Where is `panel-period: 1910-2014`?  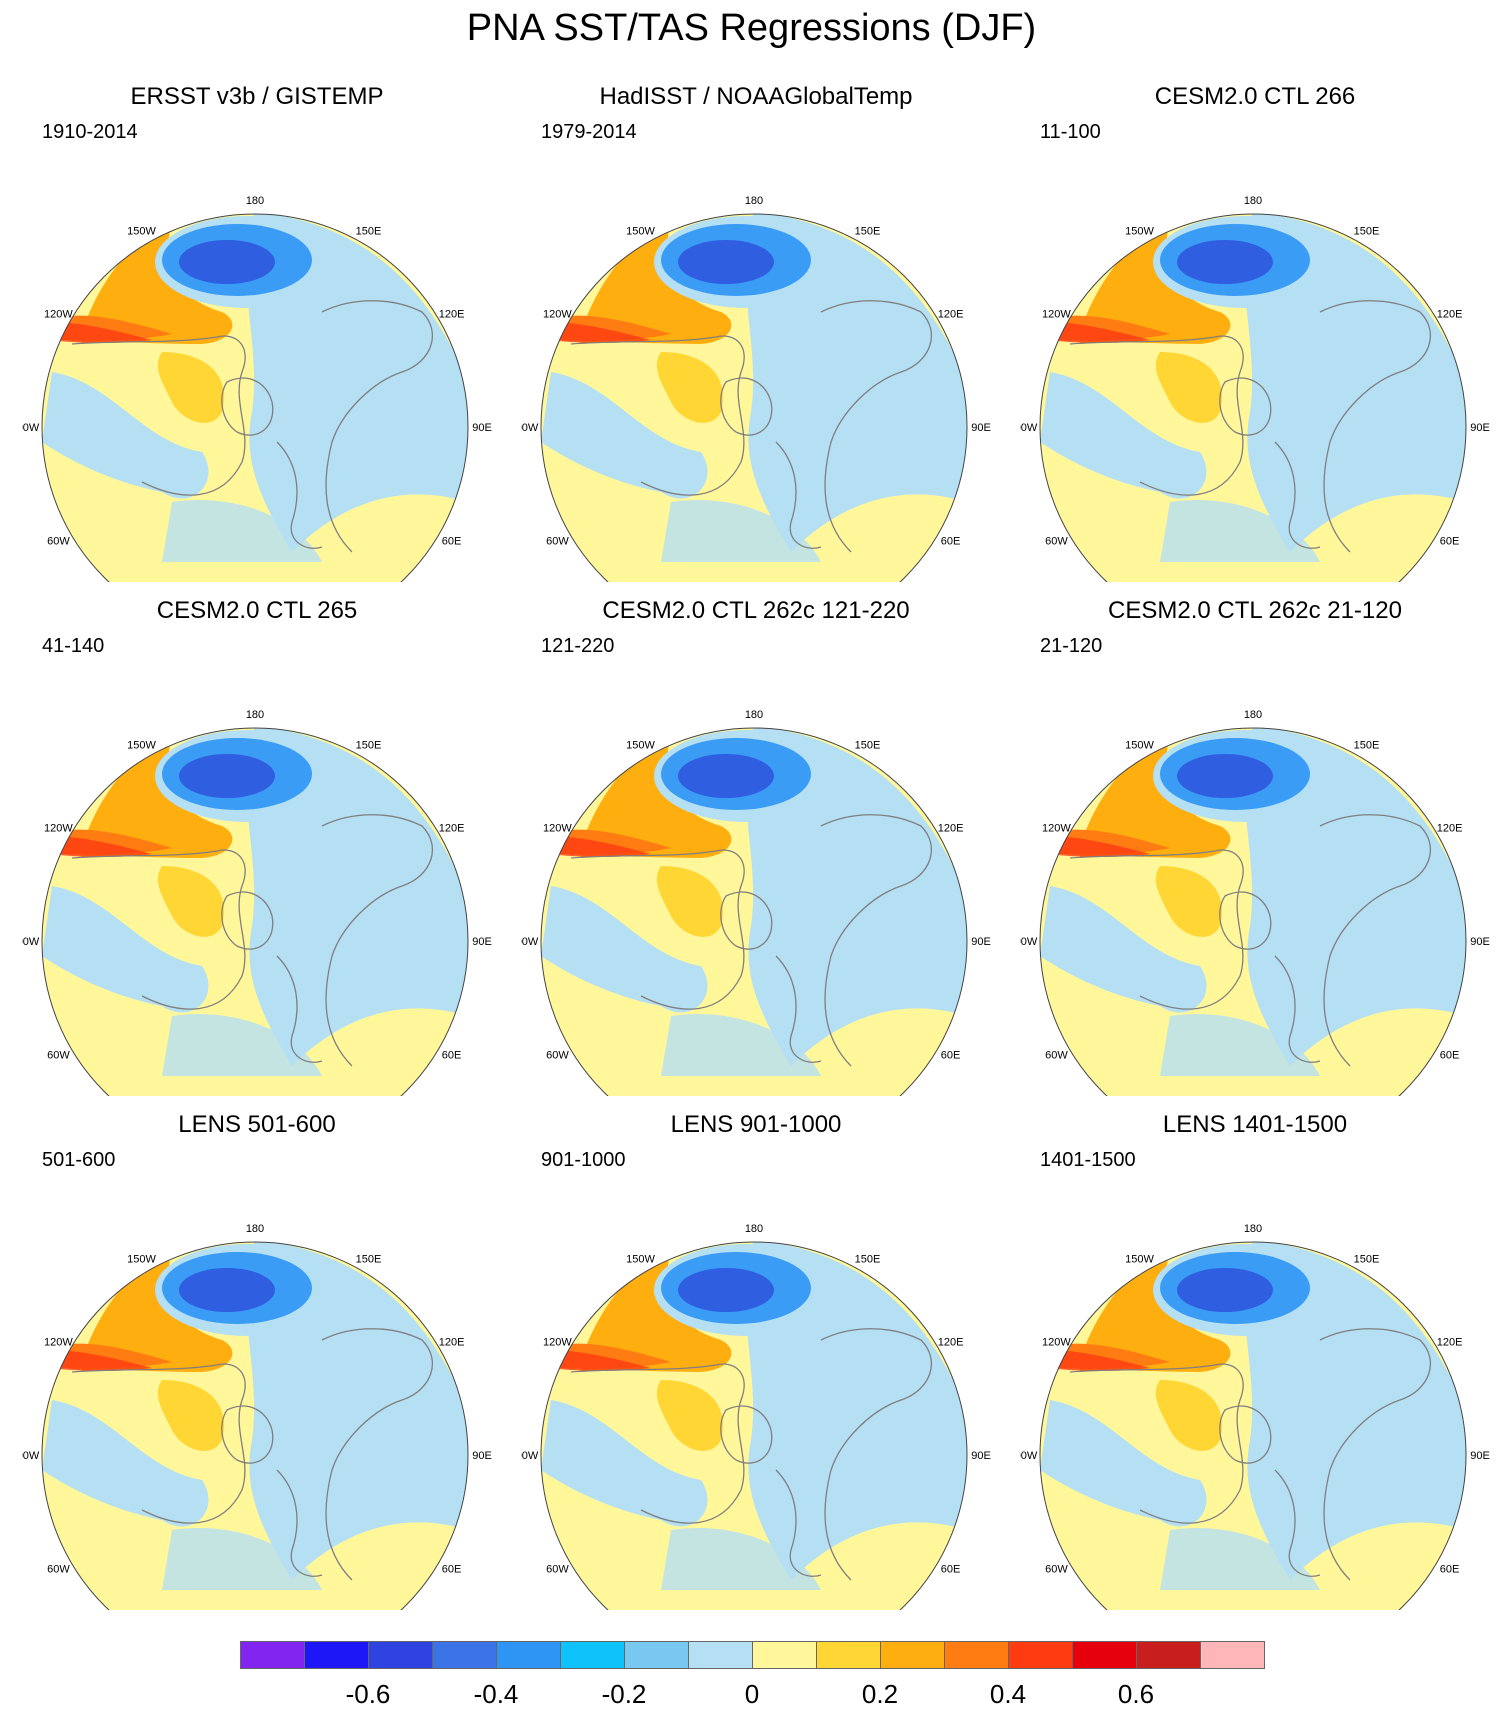
panel-period: 1910-2014 is located at coordinates (90, 132).